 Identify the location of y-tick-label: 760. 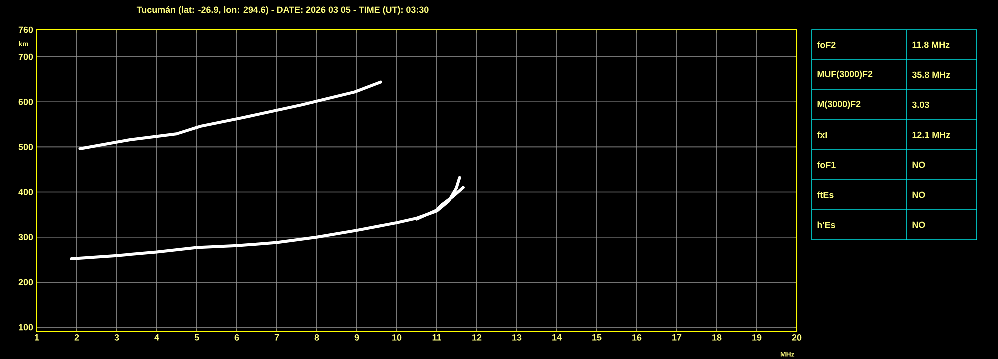
(26, 30).